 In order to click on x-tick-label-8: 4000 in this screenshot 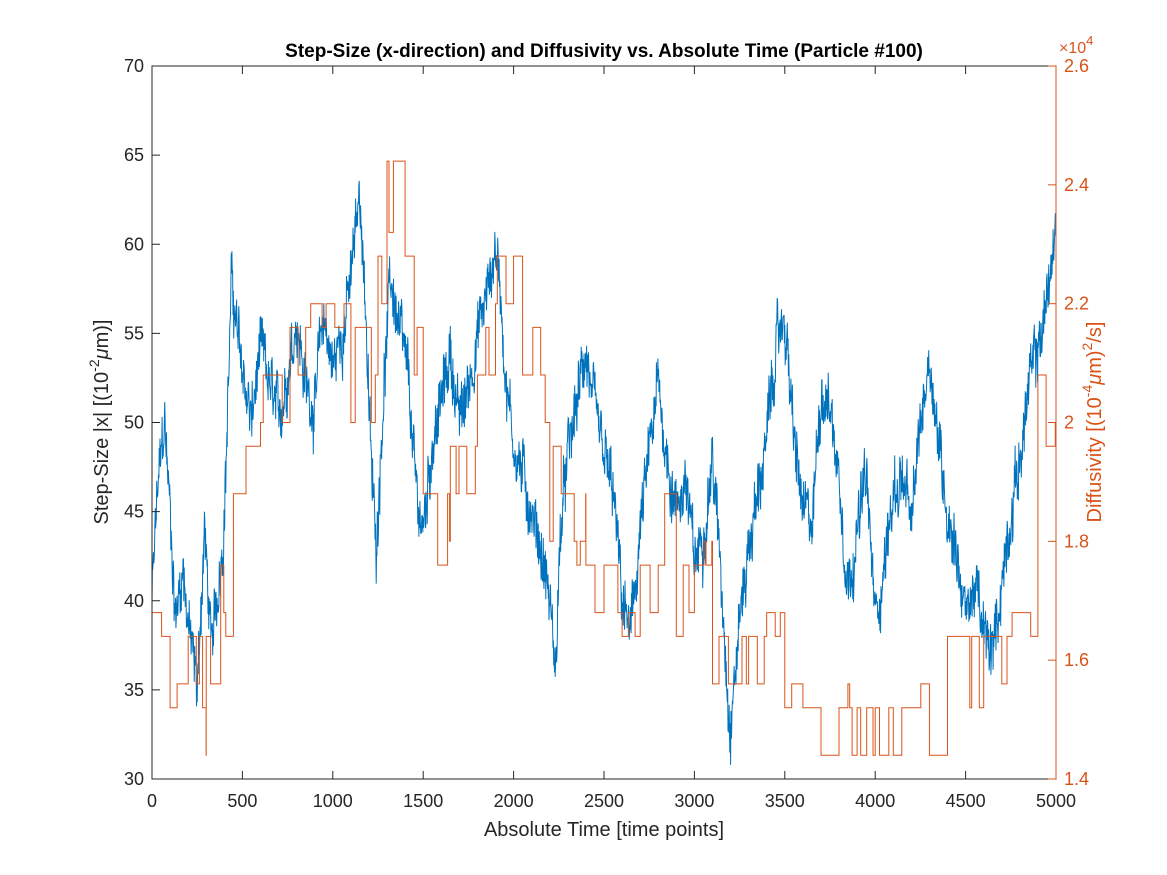, I will do `click(875, 801)`.